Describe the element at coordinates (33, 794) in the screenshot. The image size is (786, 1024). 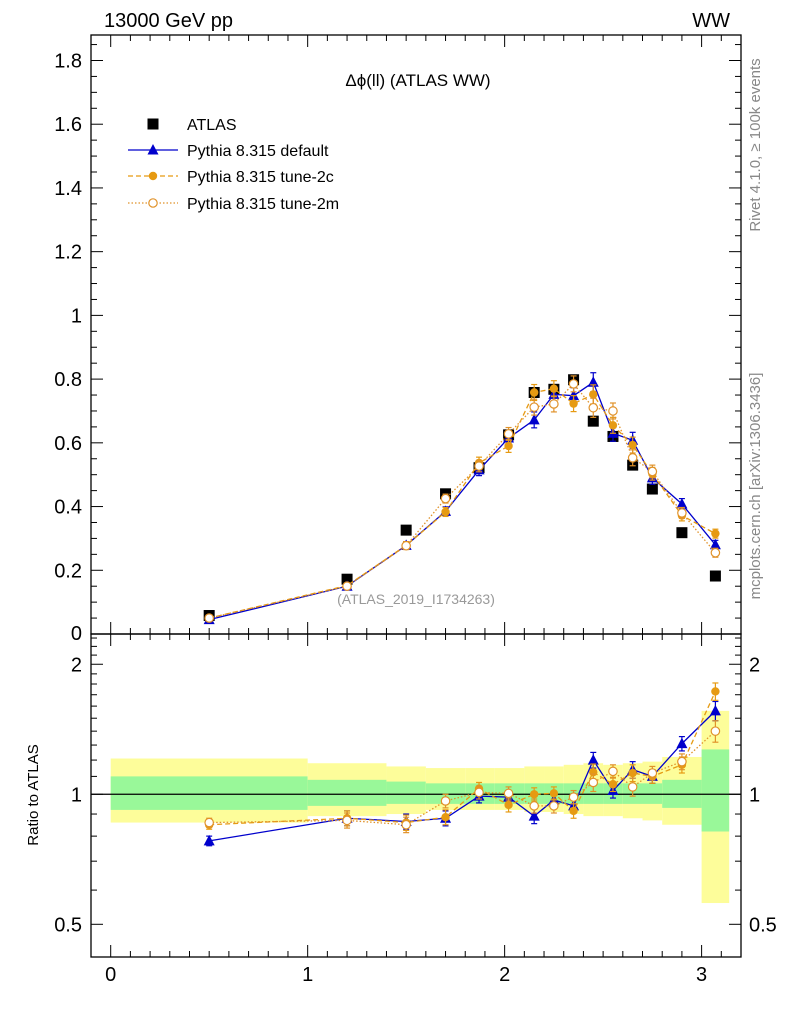
I see `ratio-y-axis-label: Ratio to ATLAS` at that location.